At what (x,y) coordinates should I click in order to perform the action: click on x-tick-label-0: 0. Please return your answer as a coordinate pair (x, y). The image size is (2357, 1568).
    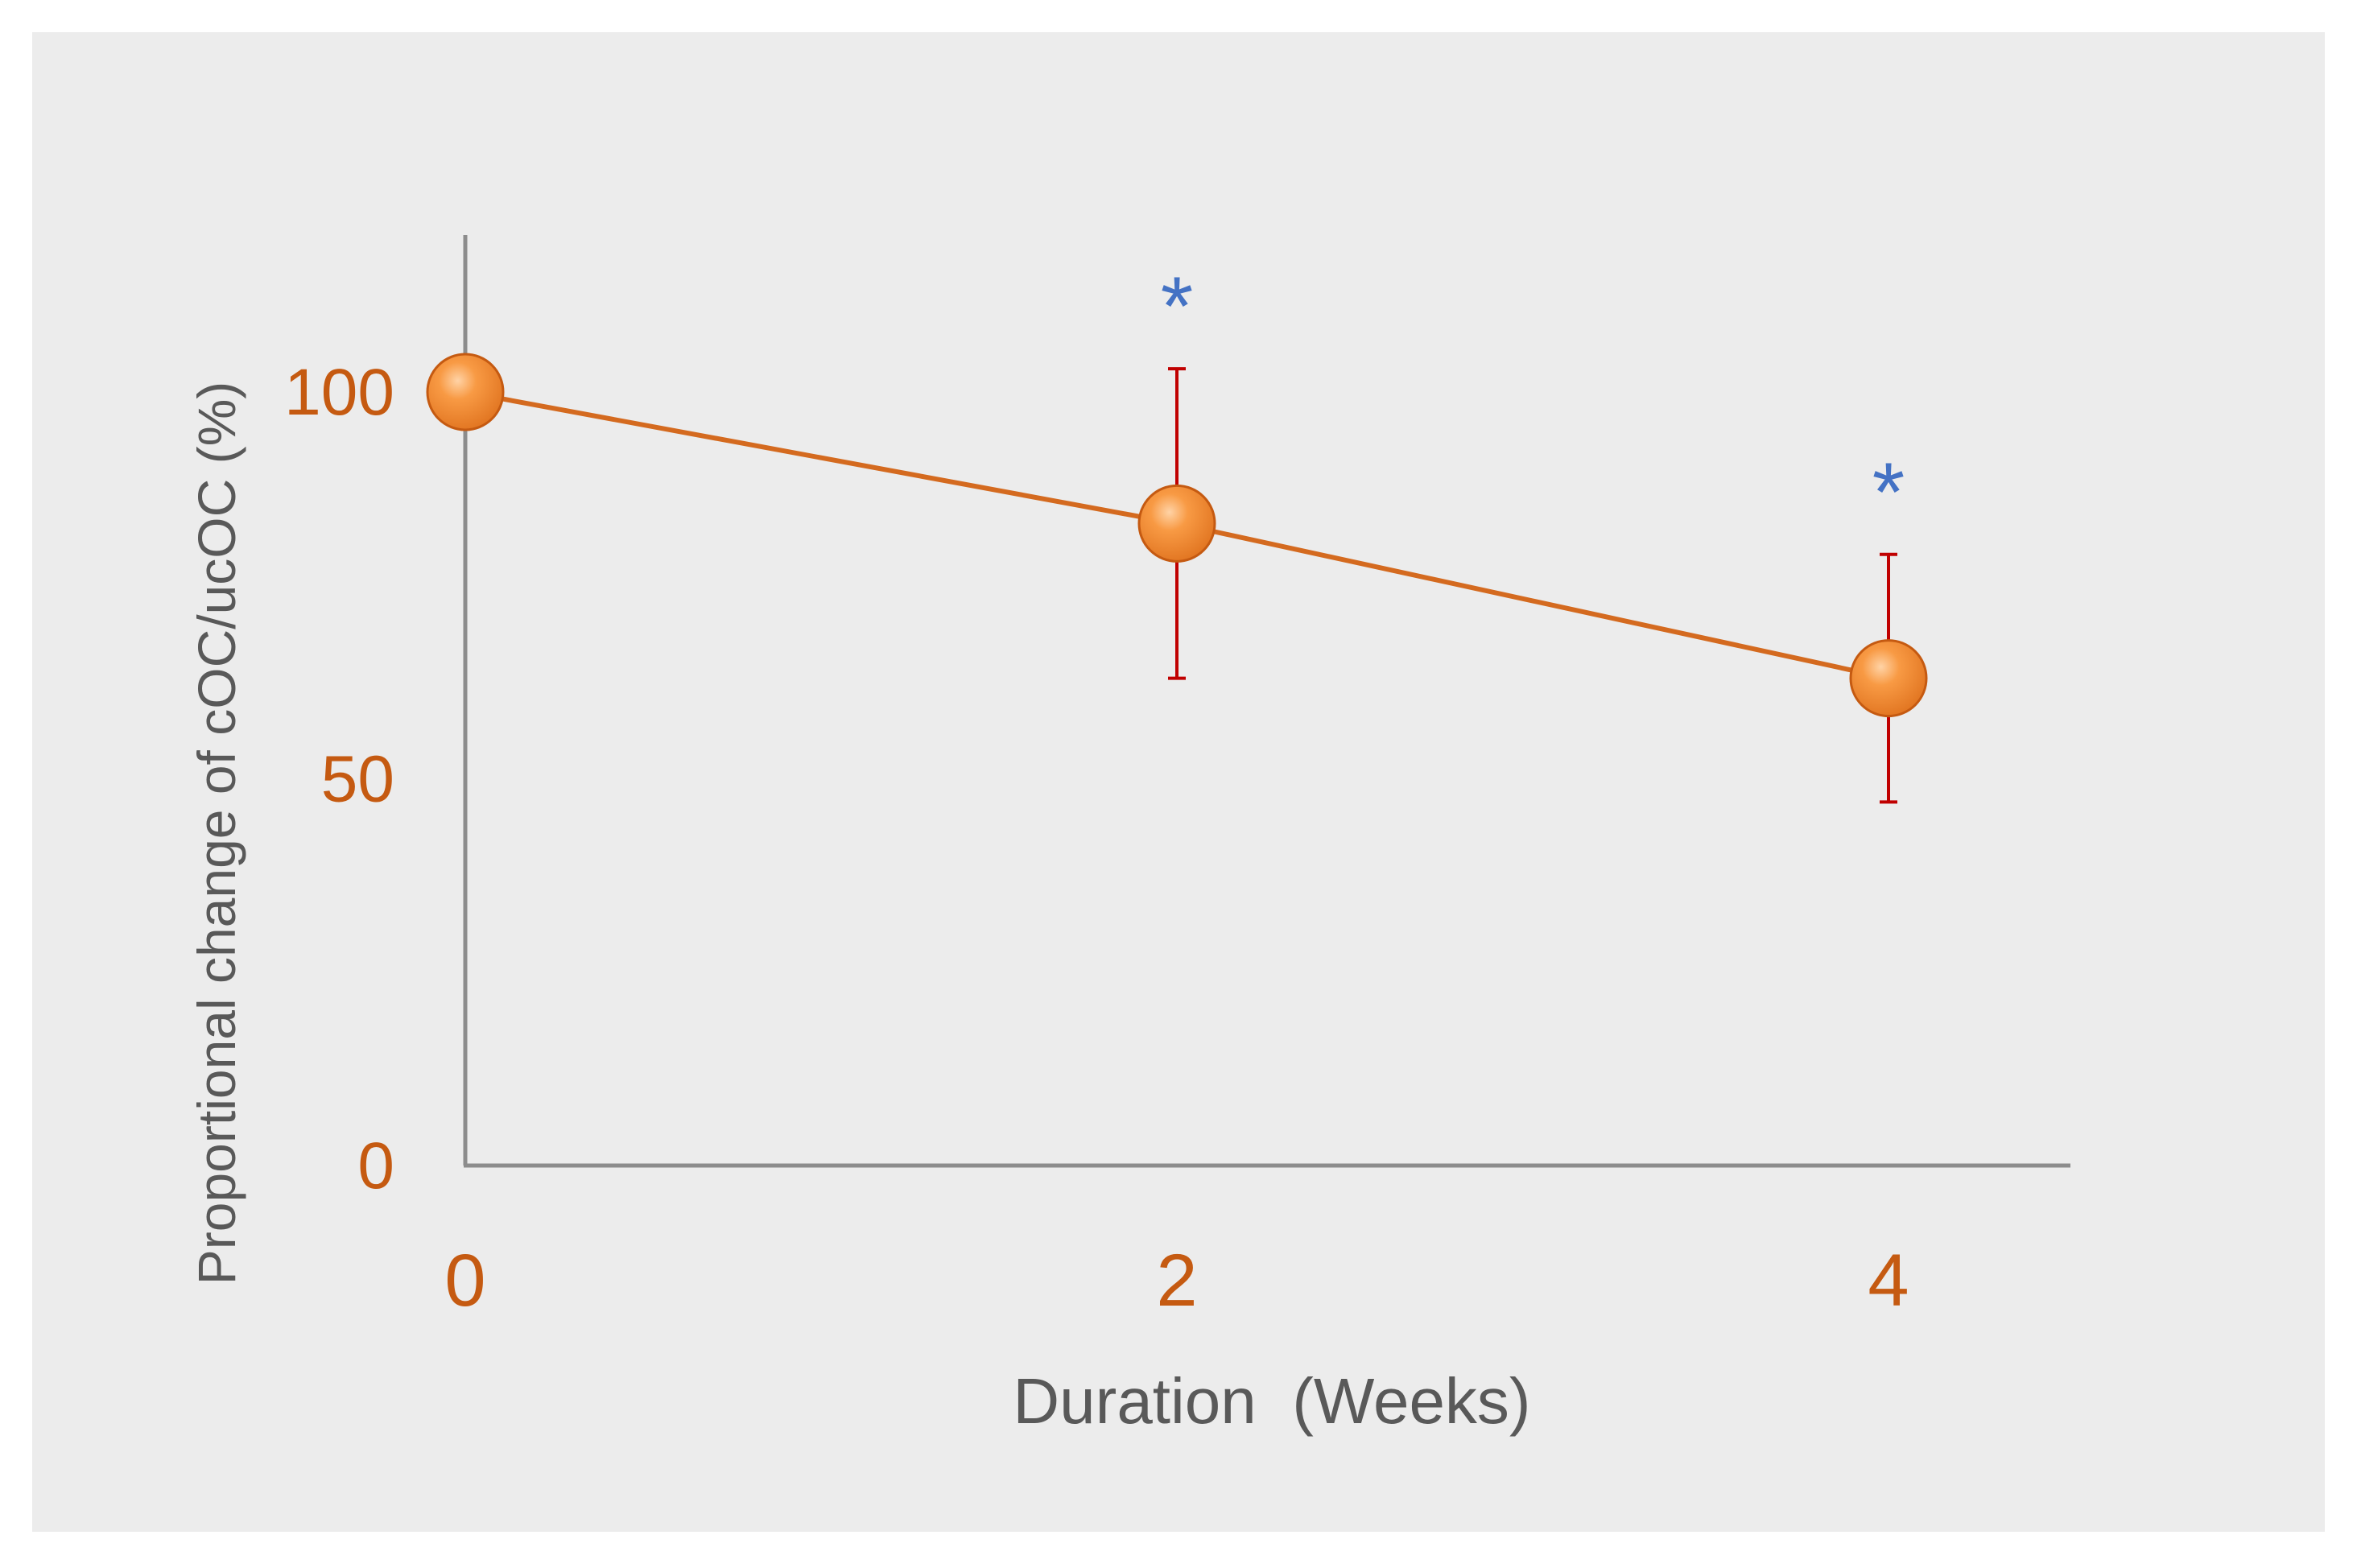
    Looking at the image, I should click on (465, 1281).